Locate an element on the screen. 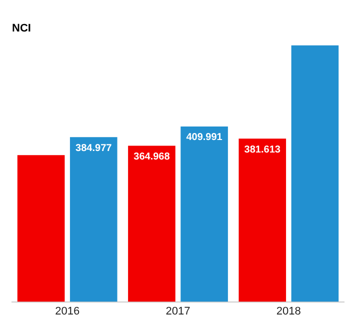  x-tick-label: 2016 is located at coordinates (67, 311).